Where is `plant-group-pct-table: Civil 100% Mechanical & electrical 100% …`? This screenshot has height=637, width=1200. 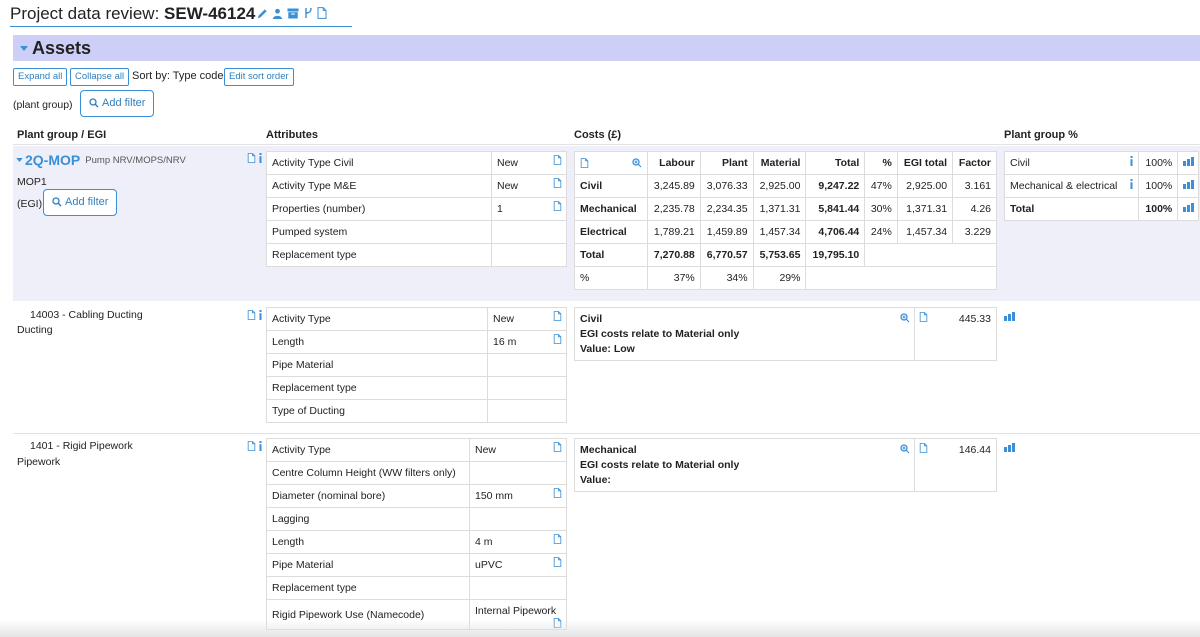
plant-group-pct-table: Civil 100% Mechanical & electrical 100% … is located at coordinates (1101, 186).